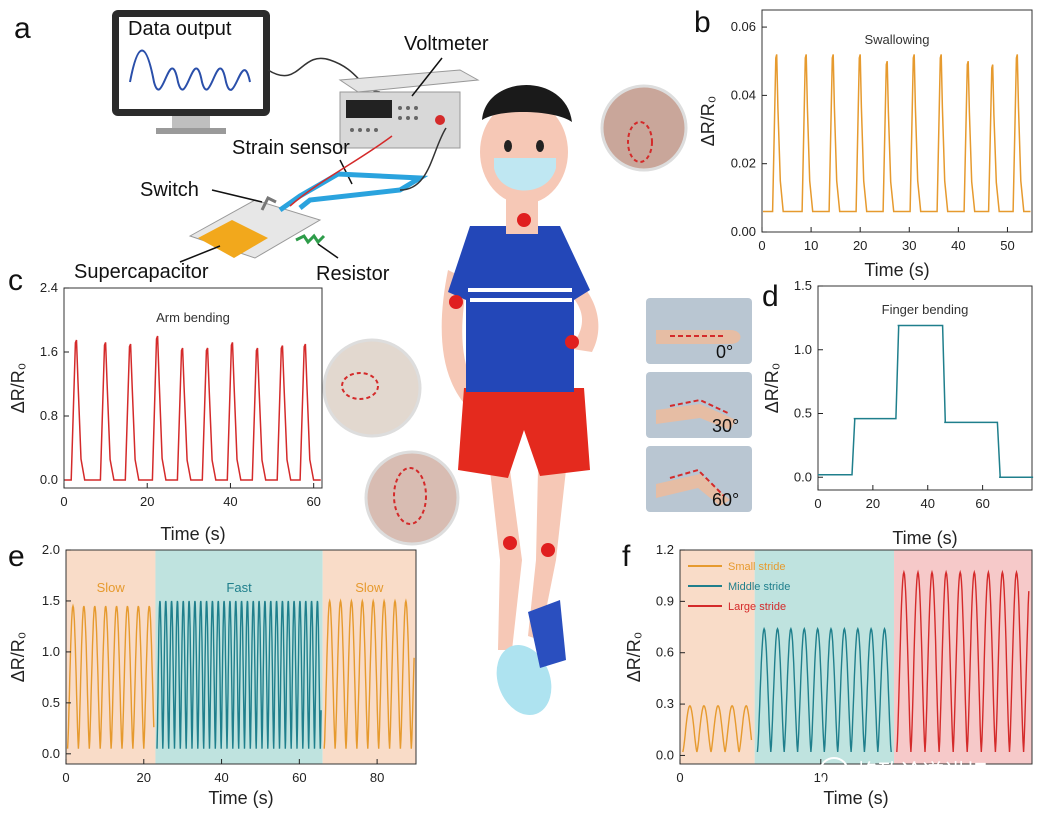 Image resolution: width=1044 pixels, height=817 pixels. Describe the element at coordinates (547, 634) in the screenshot. I see `shoe-right-icon` at that location.